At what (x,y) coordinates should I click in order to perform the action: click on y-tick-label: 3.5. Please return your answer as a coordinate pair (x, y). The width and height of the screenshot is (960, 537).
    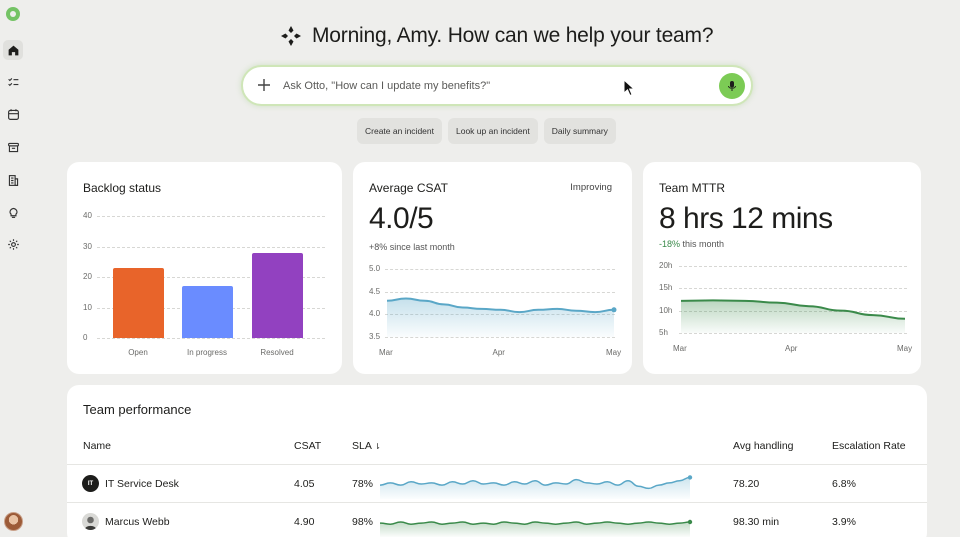
    Looking at the image, I should click on (375, 336).